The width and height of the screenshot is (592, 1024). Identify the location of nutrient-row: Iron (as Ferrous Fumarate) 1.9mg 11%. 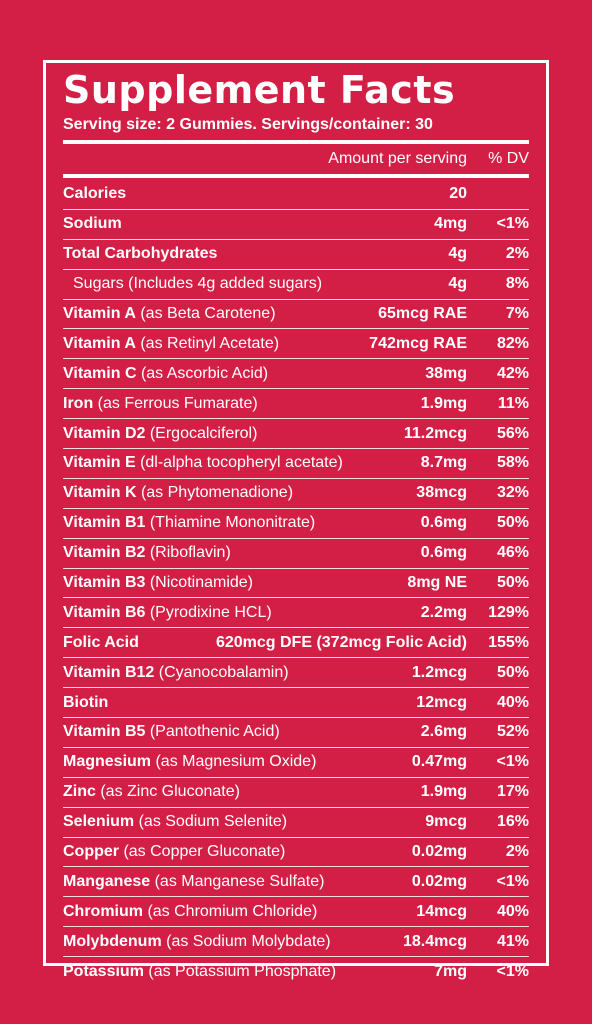
(296, 403).